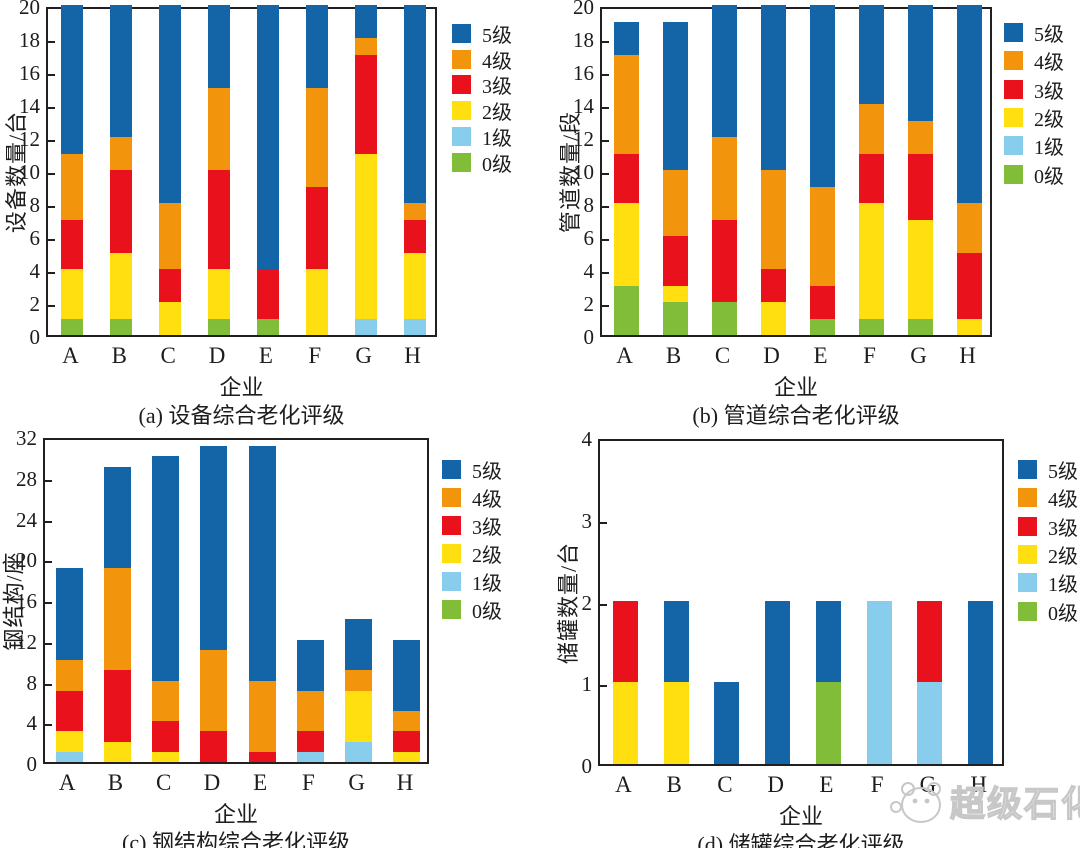 The width and height of the screenshot is (1080, 848). I want to click on legend-item-1级: 1级, so click(482, 136).